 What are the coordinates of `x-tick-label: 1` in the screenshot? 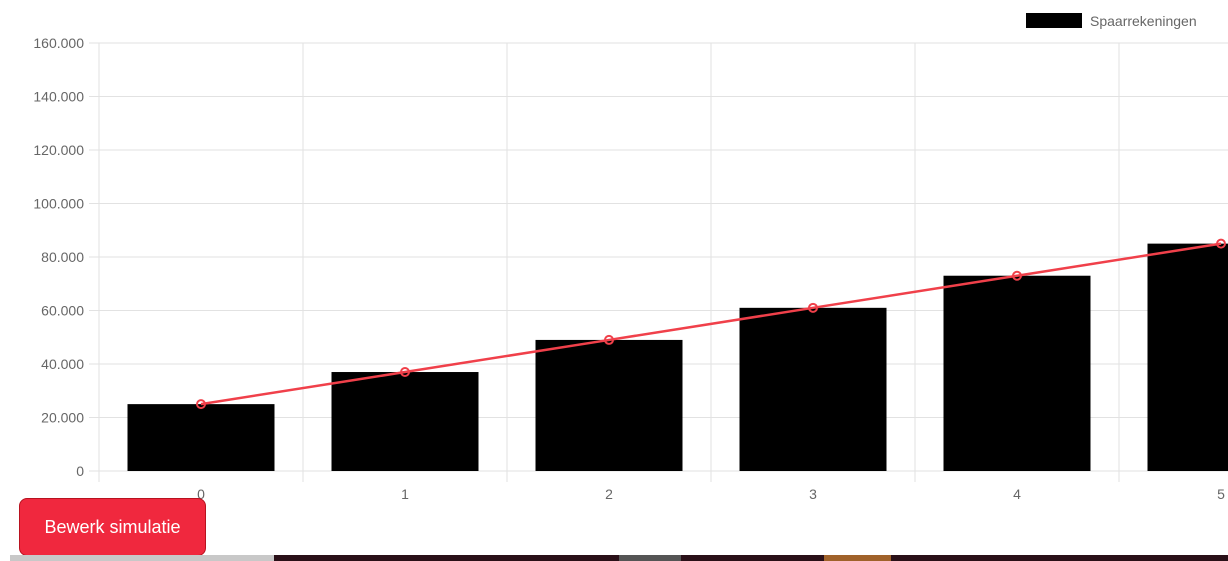 It's located at (405, 494).